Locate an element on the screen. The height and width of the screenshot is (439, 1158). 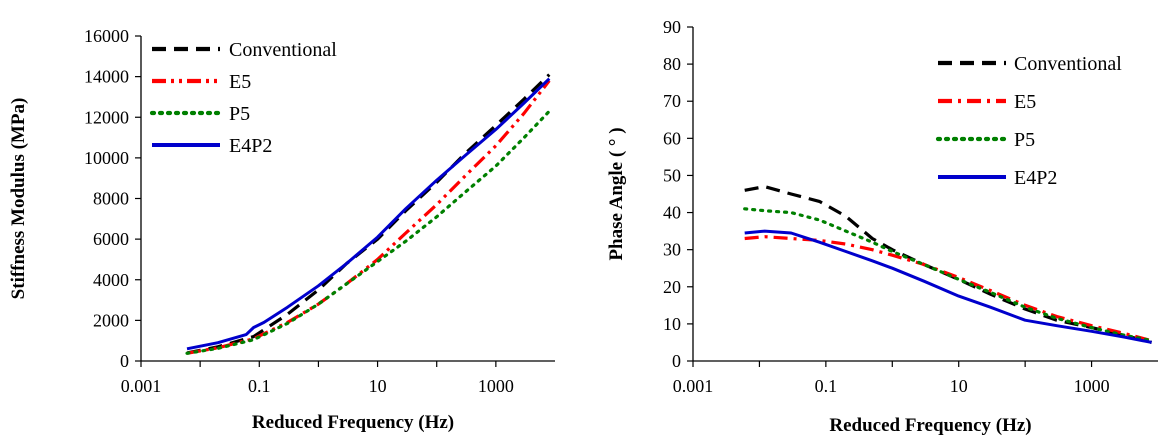
y-tick-label: 2000 is located at coordinates (111, 320).